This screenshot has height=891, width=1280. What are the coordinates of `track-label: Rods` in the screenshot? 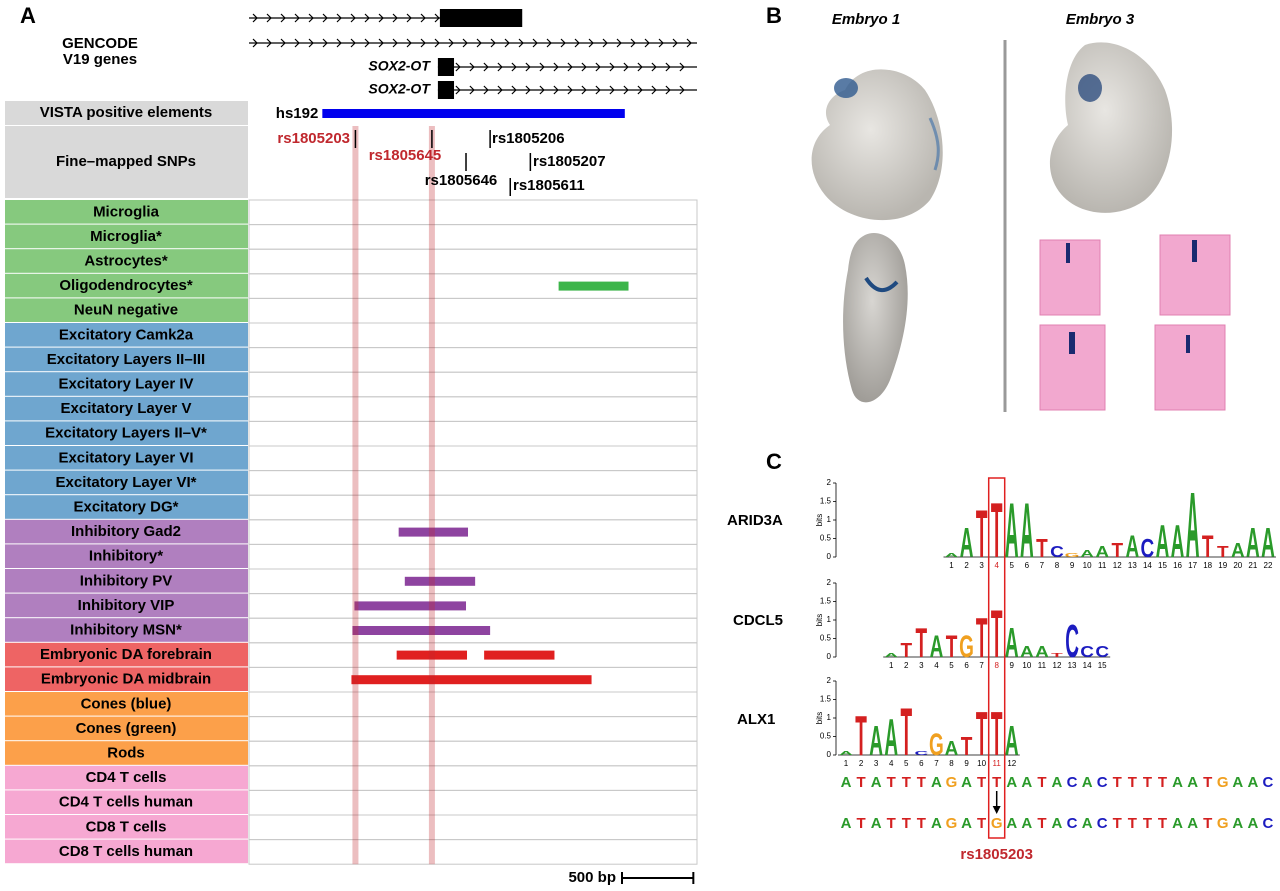 It's located at (126, 752).